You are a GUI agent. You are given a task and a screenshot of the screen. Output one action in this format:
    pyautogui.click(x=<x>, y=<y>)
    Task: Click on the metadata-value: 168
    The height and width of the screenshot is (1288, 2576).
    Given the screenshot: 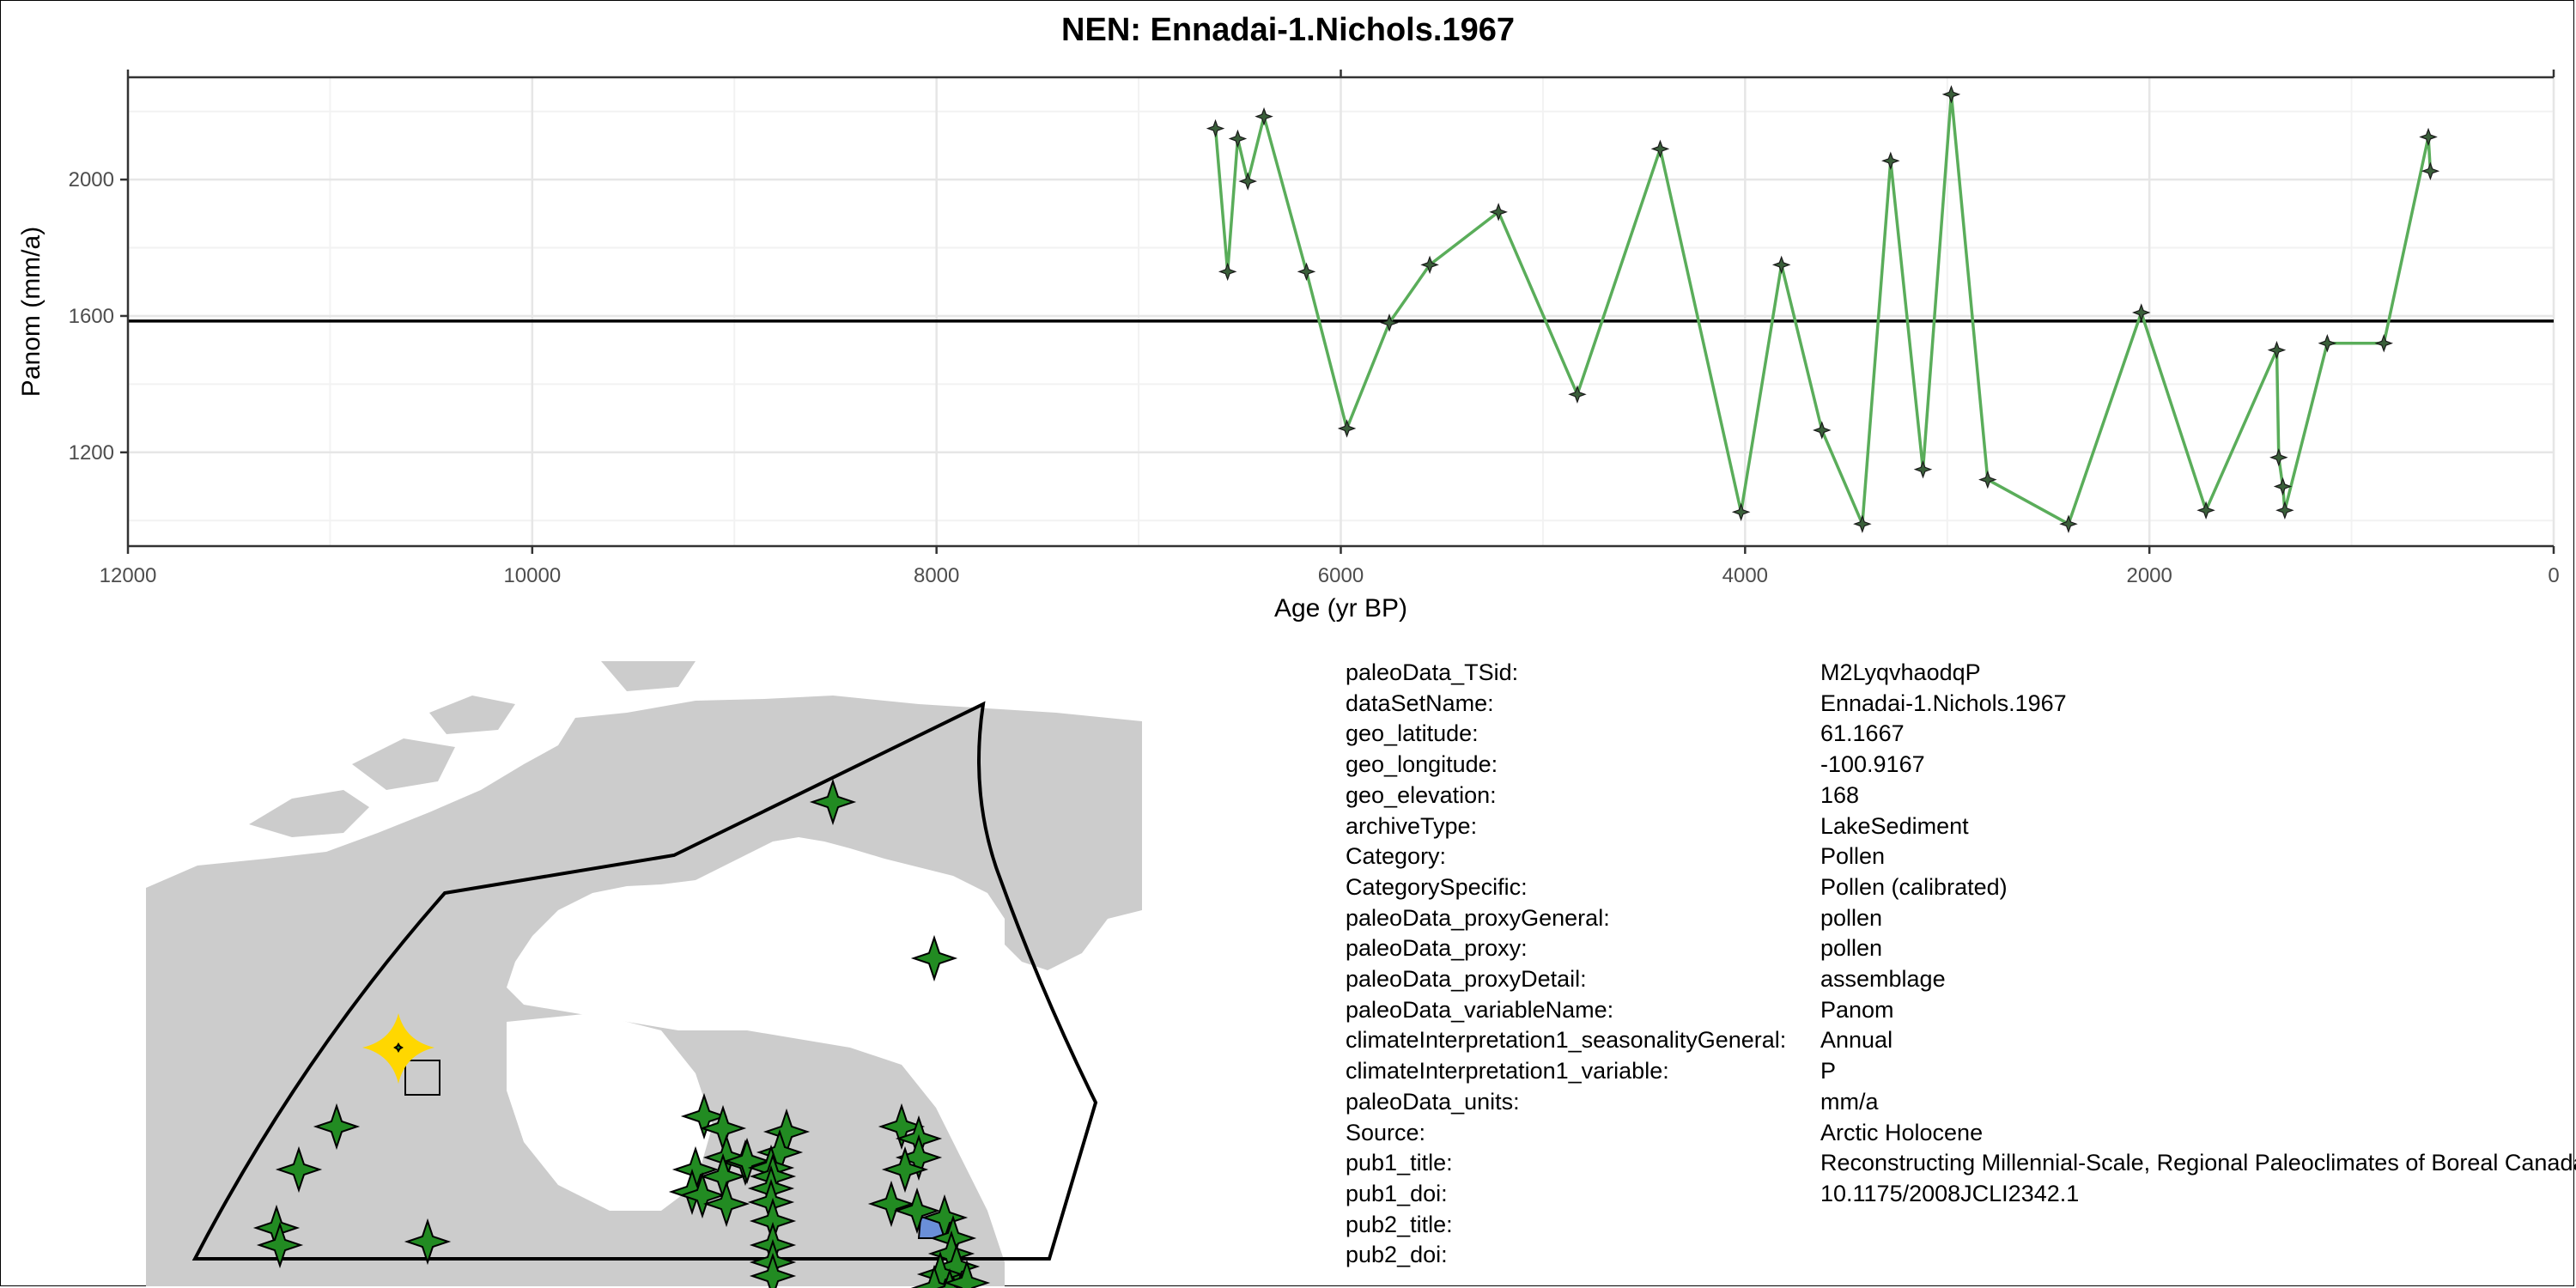 What is the action you would take?
    pyautogui.click(x=1840, y=794)
    